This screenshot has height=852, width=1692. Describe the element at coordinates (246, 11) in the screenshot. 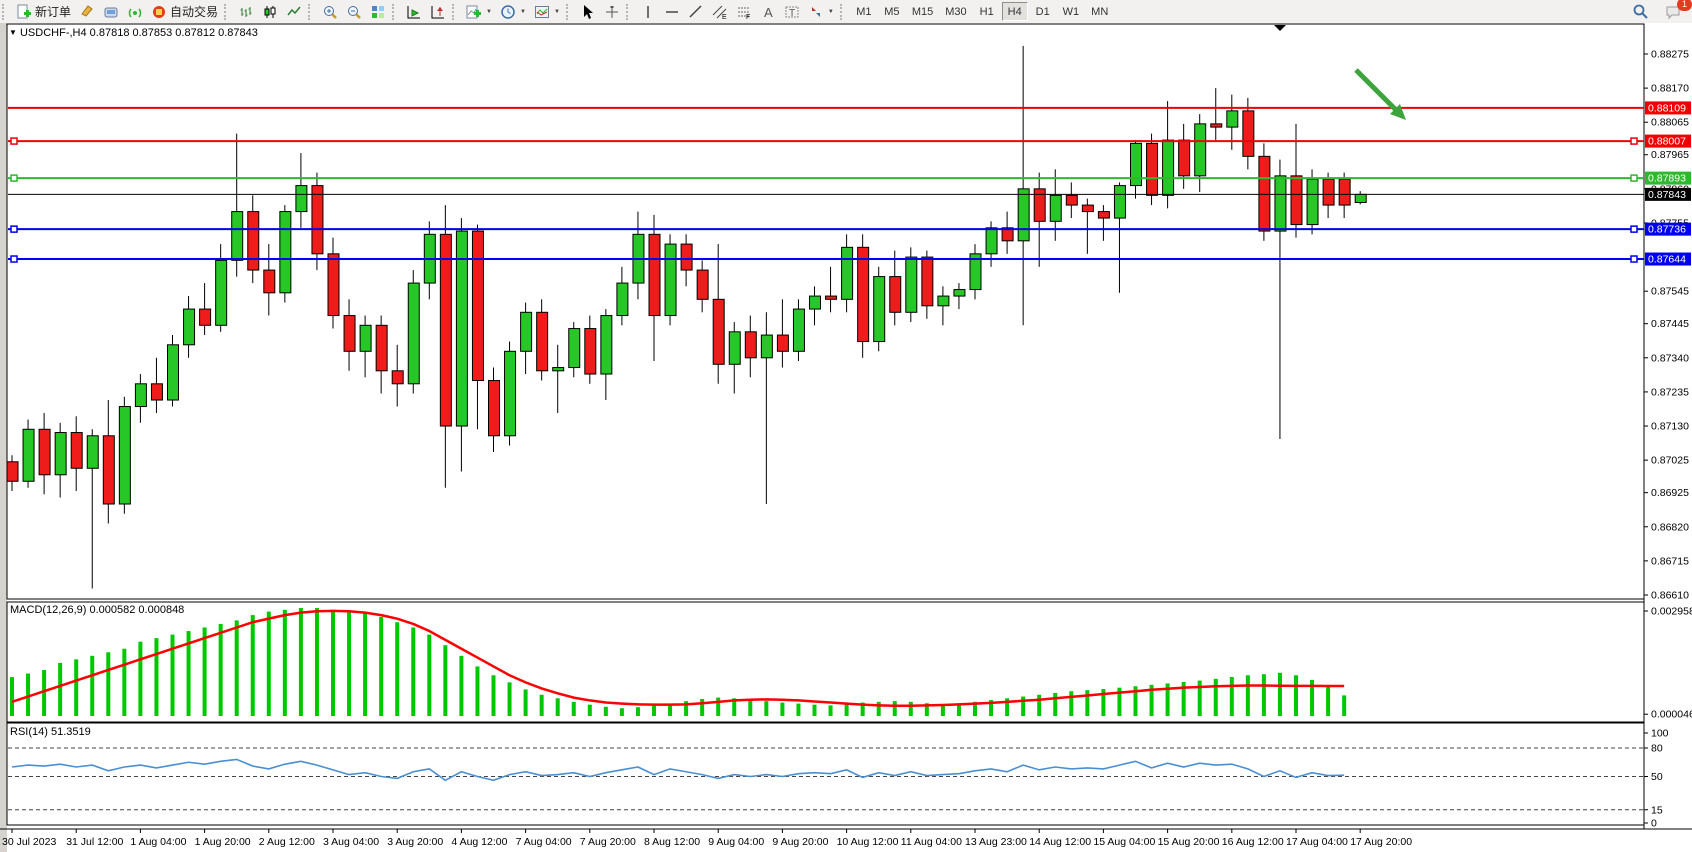

I see `bar-chart-button` at that location.